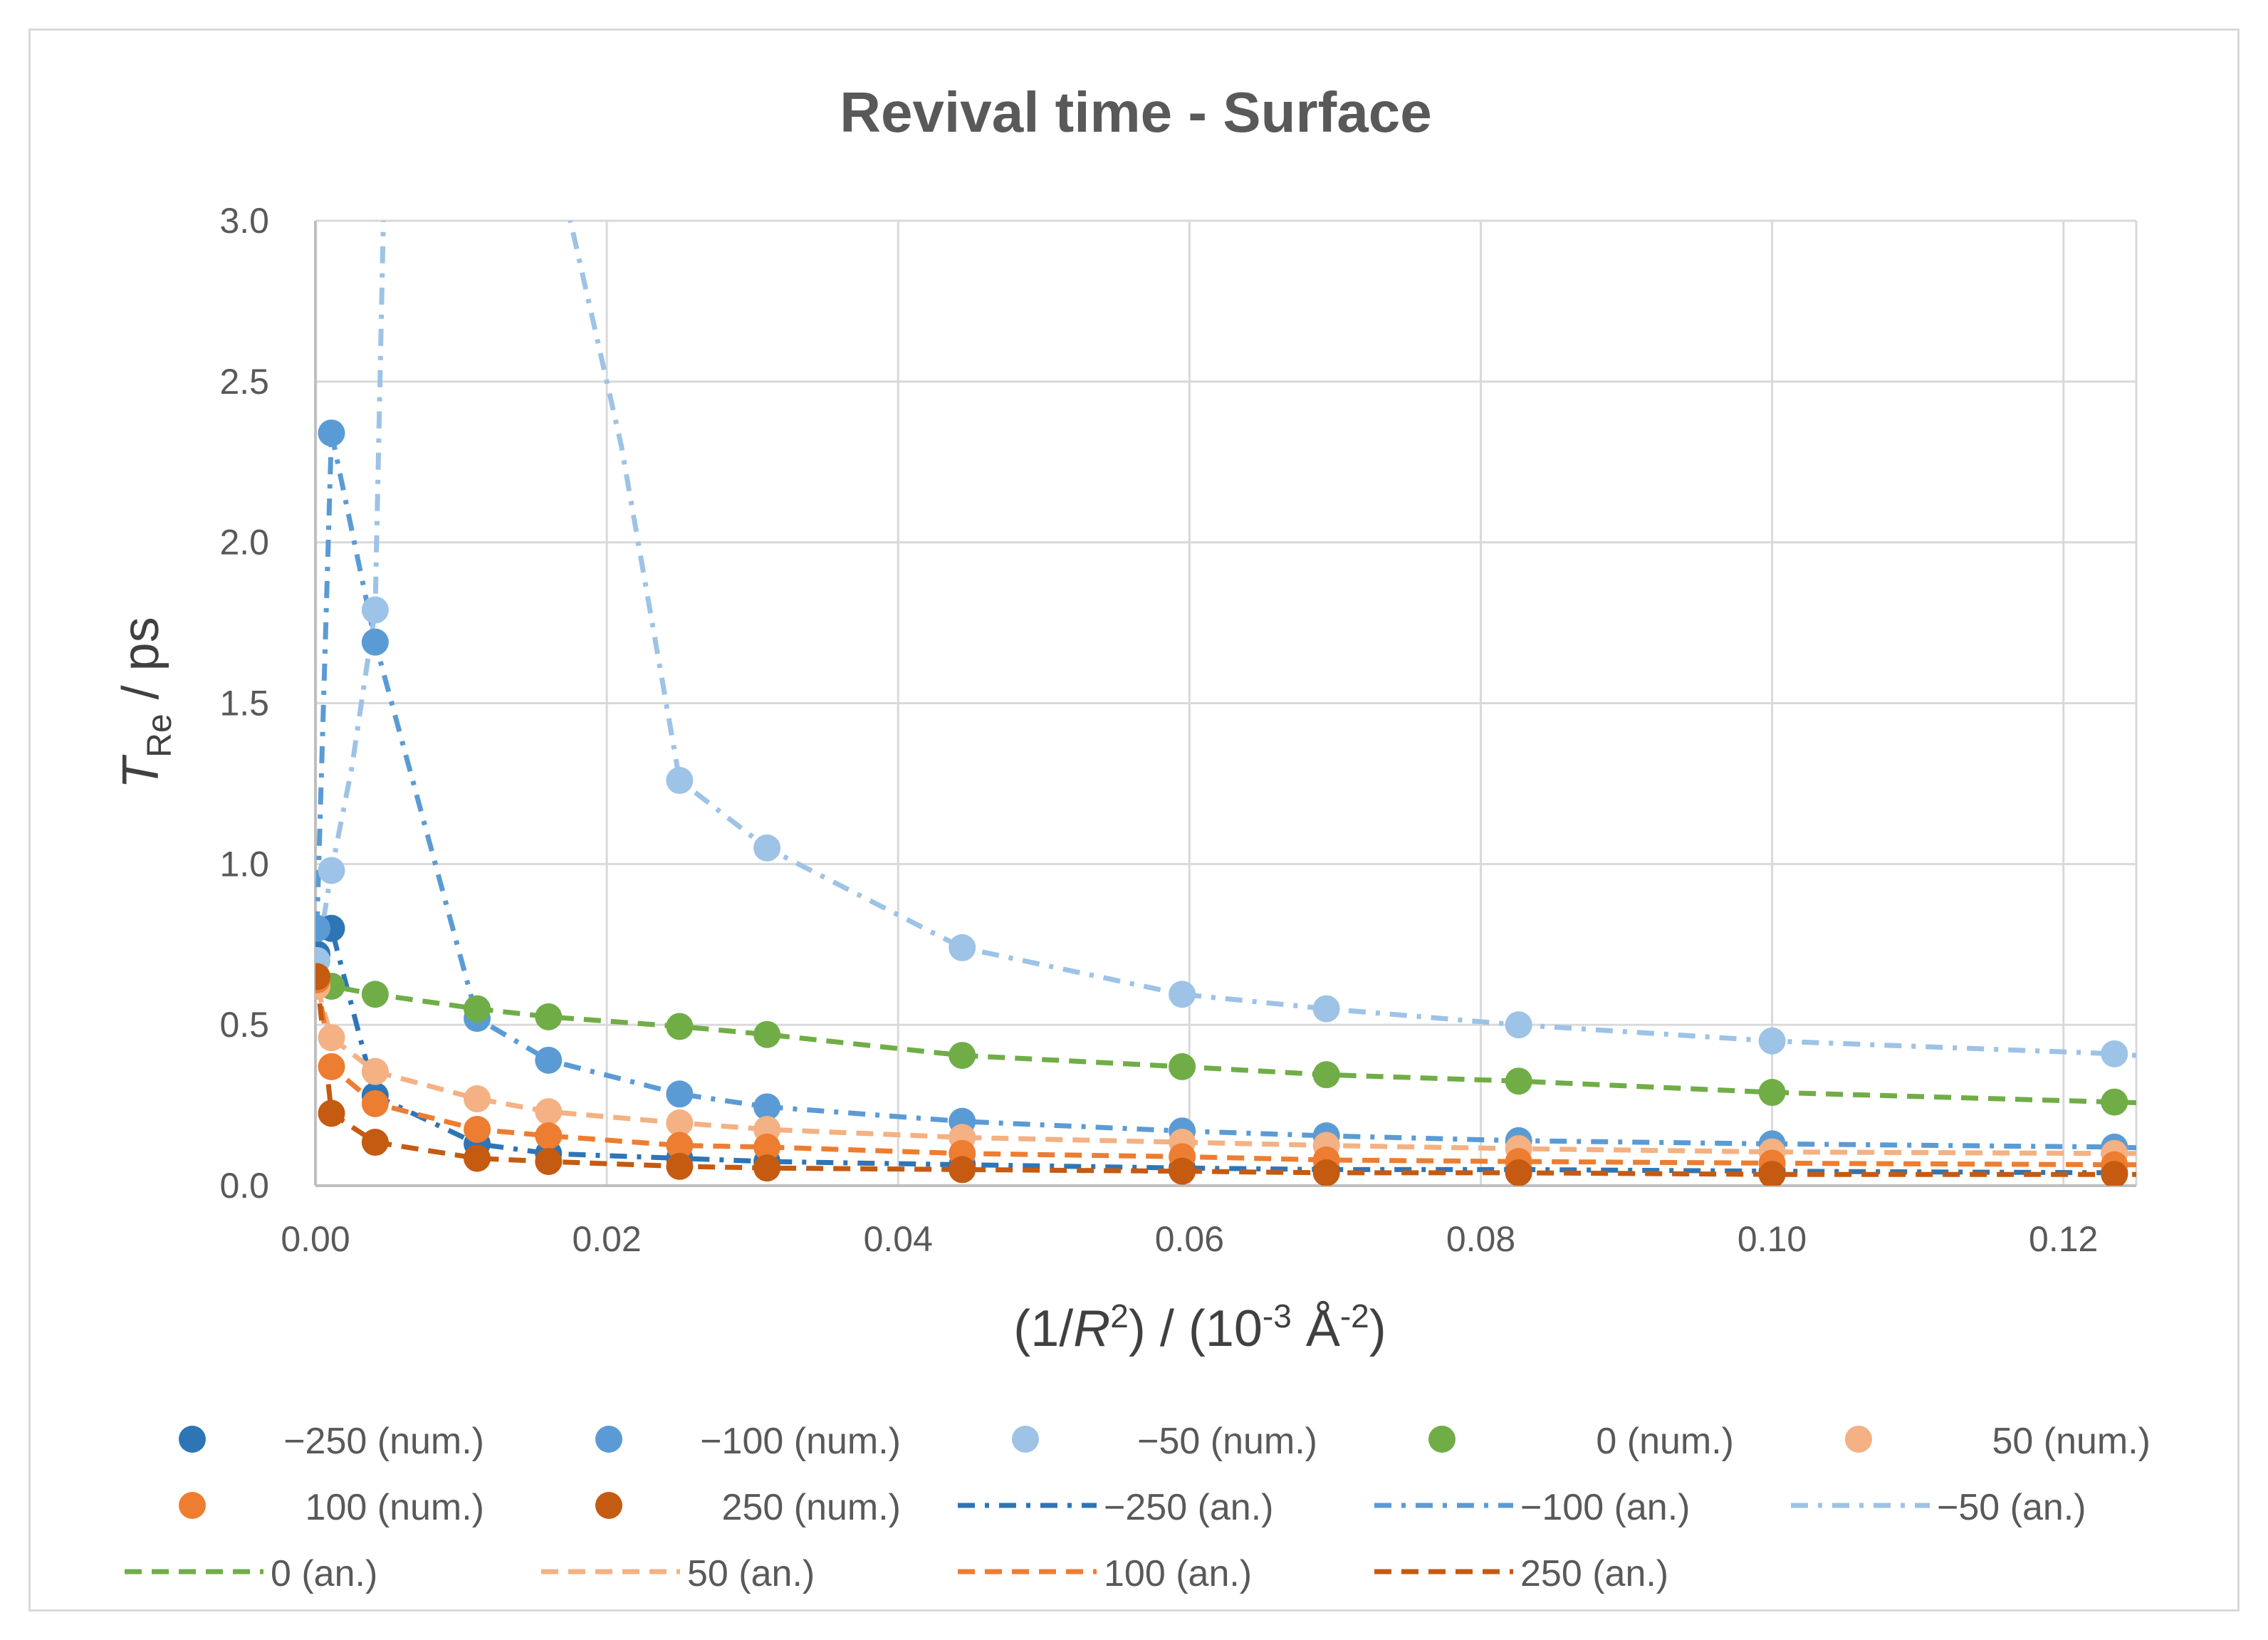 Image resolution: width=2268 pixels, height=1640 pixels. What do you see at coordinates (244, 543) in the screenshot?
I see `y-tick-label: 2.0` at bounding box center [244, 543].